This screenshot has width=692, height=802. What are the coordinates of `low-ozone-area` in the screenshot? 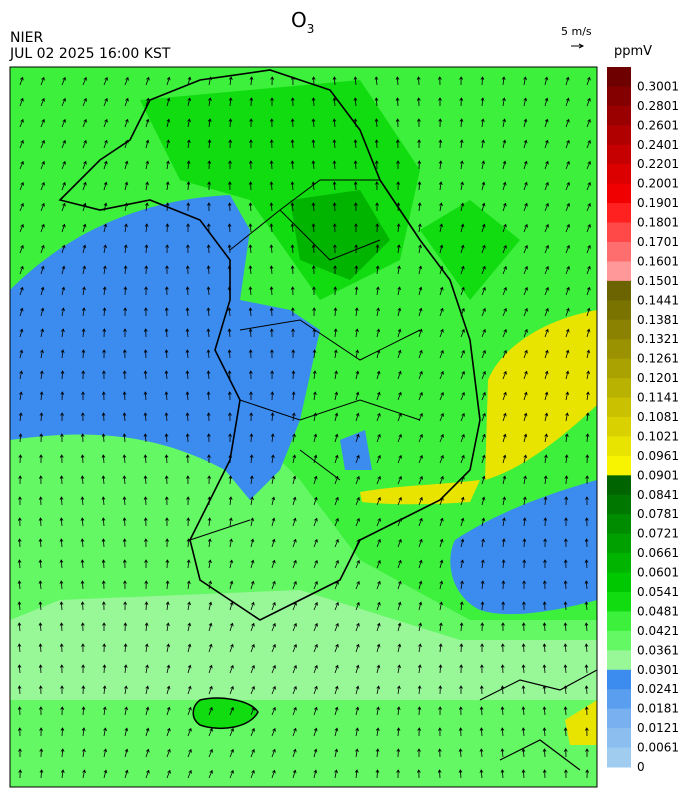 It's located at (523, 547).